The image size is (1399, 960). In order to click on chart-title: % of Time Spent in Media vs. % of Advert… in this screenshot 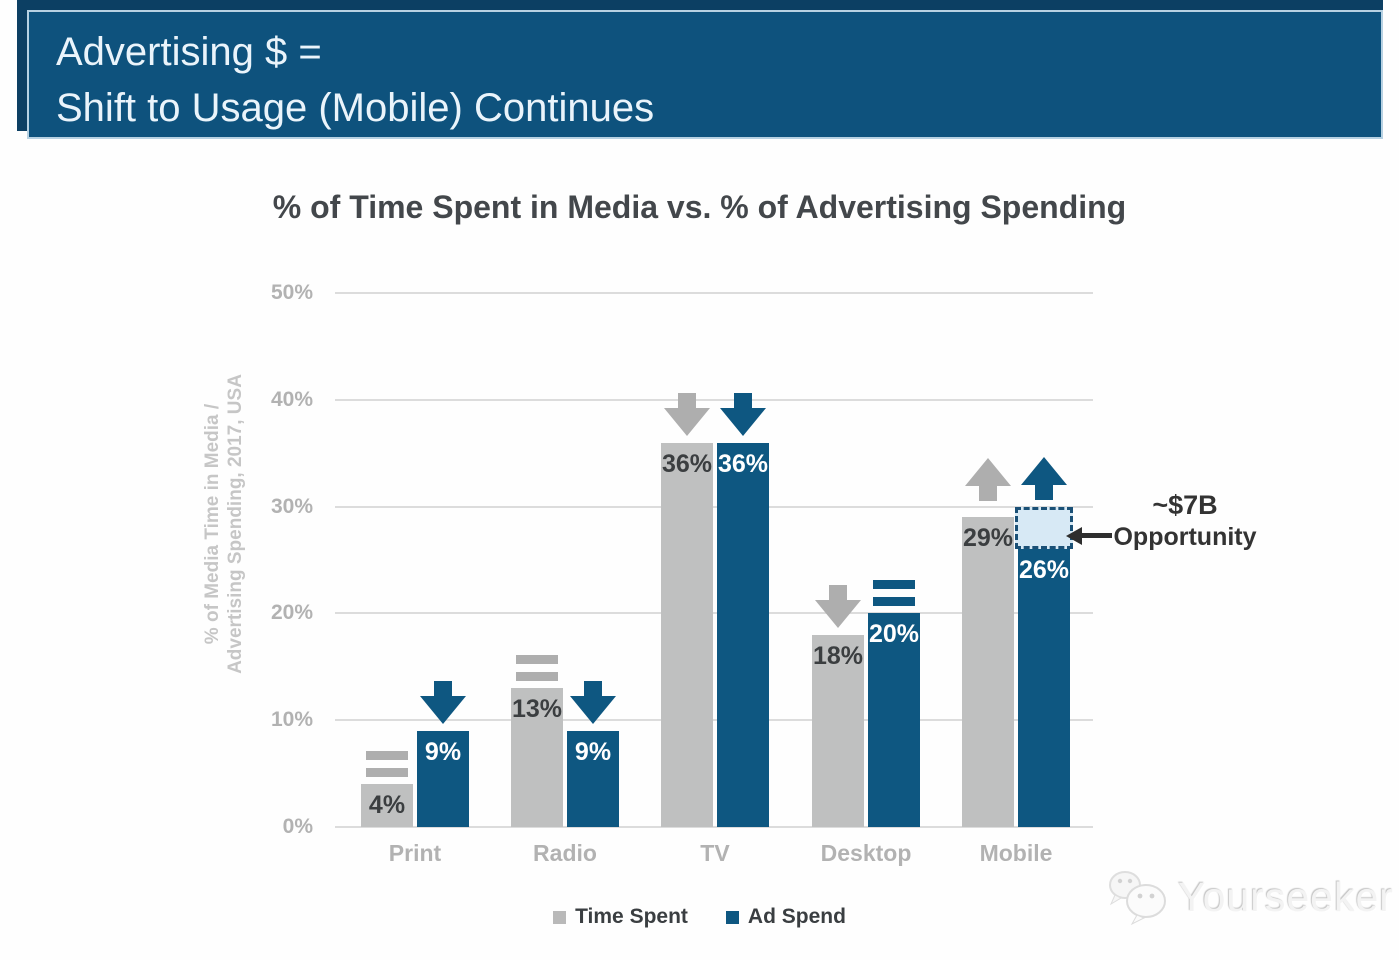, I will do `click(699, 207)`.